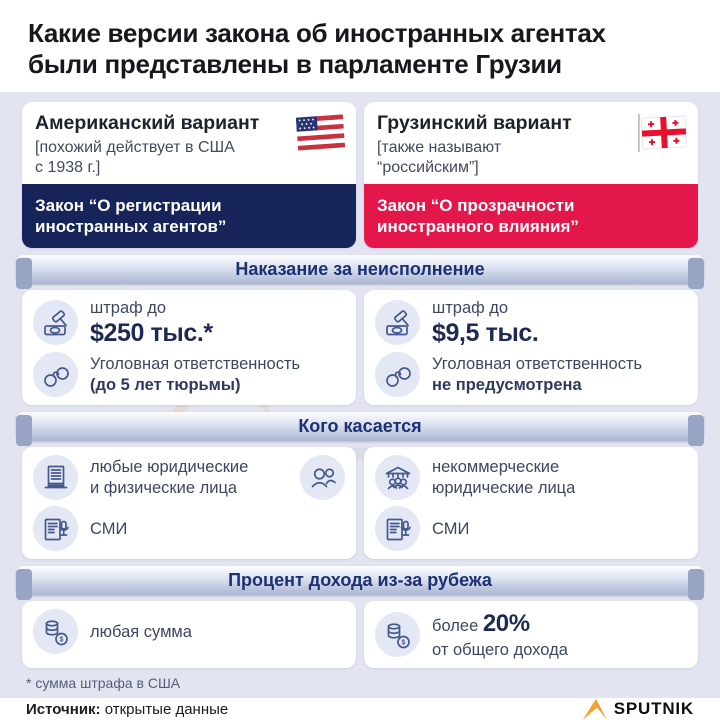 Image resolution: width=720 pixels, height=720 pixels. What do you see at coordinates (360, 503) in the screenshot?
I see `who-row: любые юридические и физические лица` at bounding box center [360, 503].